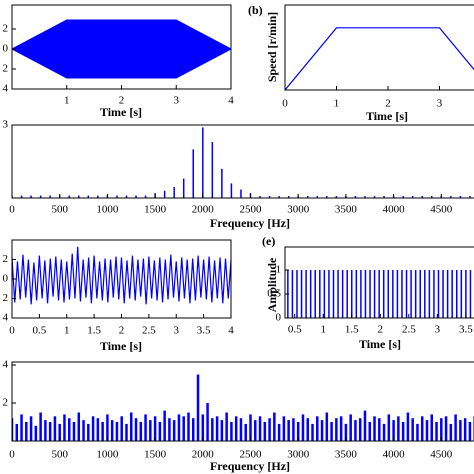 The height and width of the screenshot is (474, 474). Describe the element at coordinates (268, 241) in the screenshot. I see `panel-label: (e)` at that location.